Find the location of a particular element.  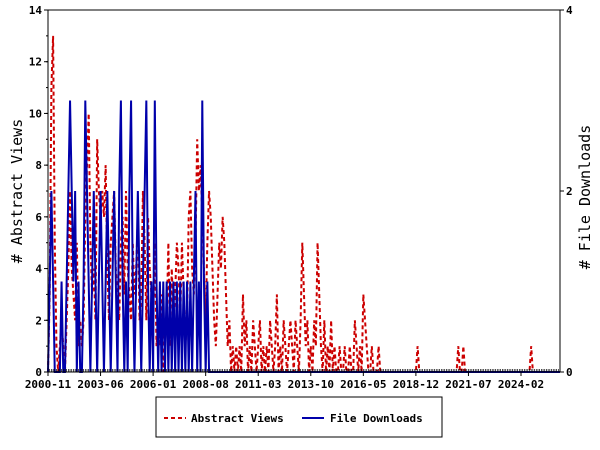

y-left-tick-label: 4 is located at coordinates (38, 269).